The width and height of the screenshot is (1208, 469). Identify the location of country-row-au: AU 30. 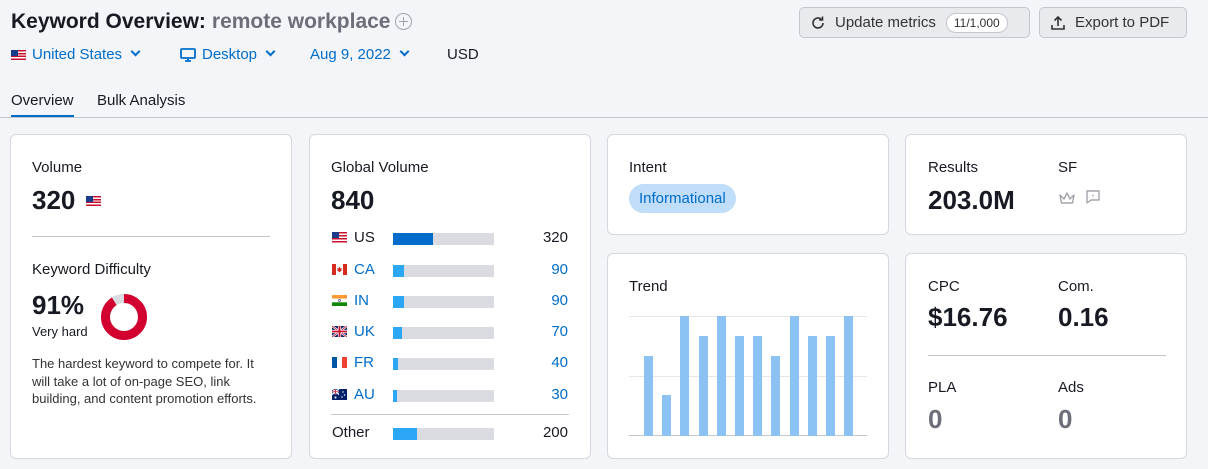
(450, 395).